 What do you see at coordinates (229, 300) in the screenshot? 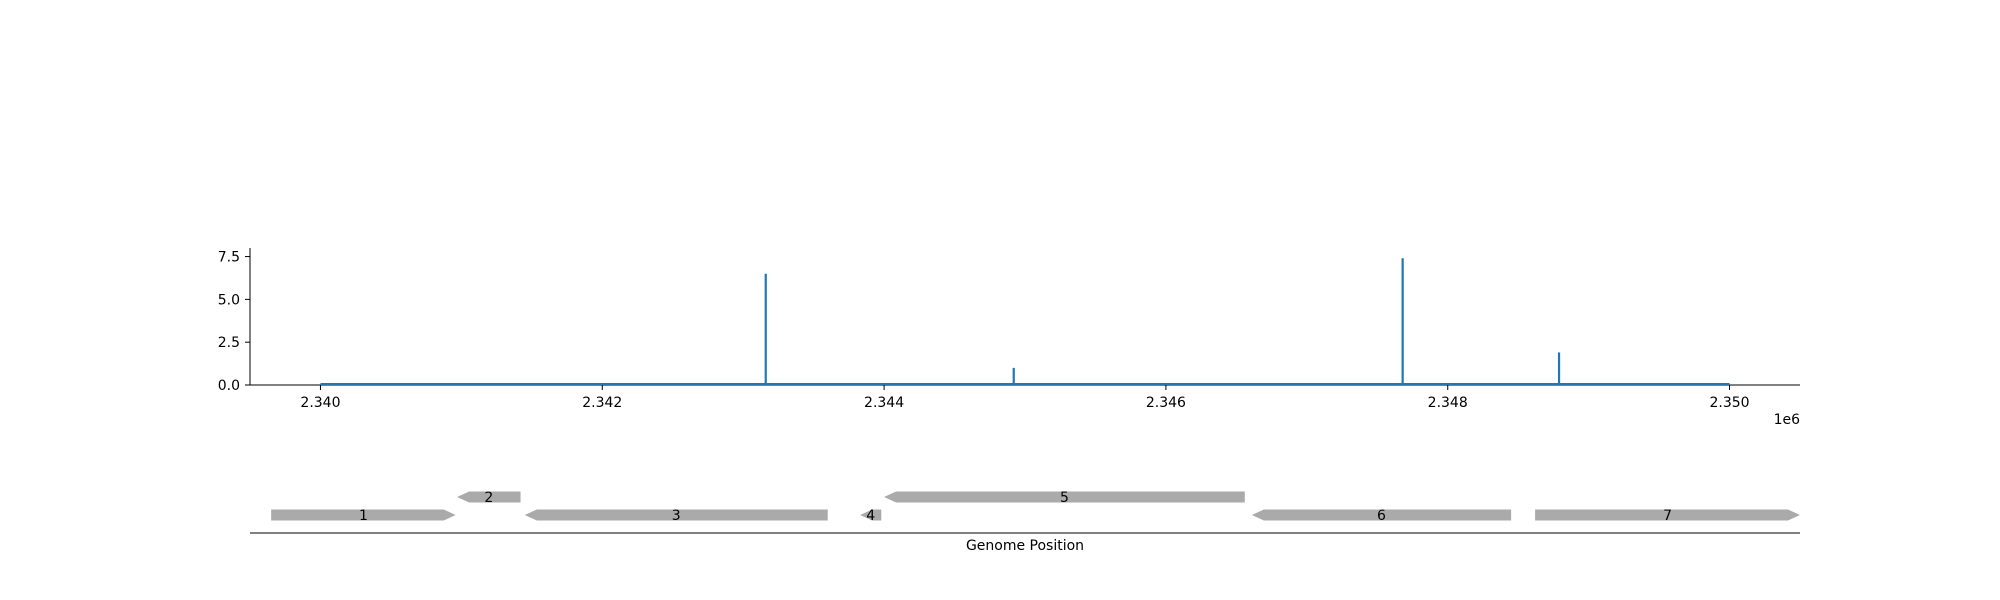
I see `y-tick-label: 5.0` at bounding box center [229, 300].